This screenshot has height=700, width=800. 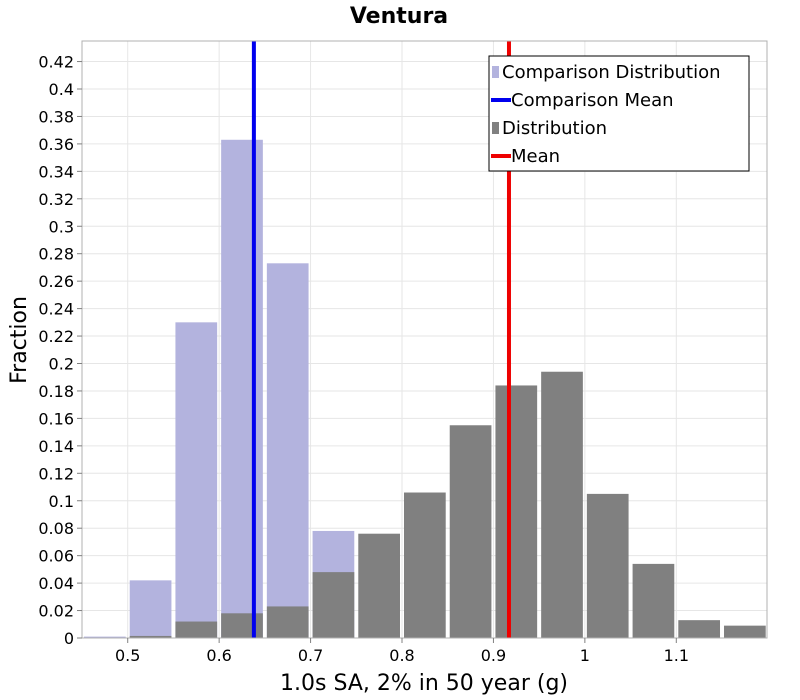 What do you see at coordinates (676, 655) in the screenshot?
I see `x-tick-label: 1.1` at bounding box center [676, 655].